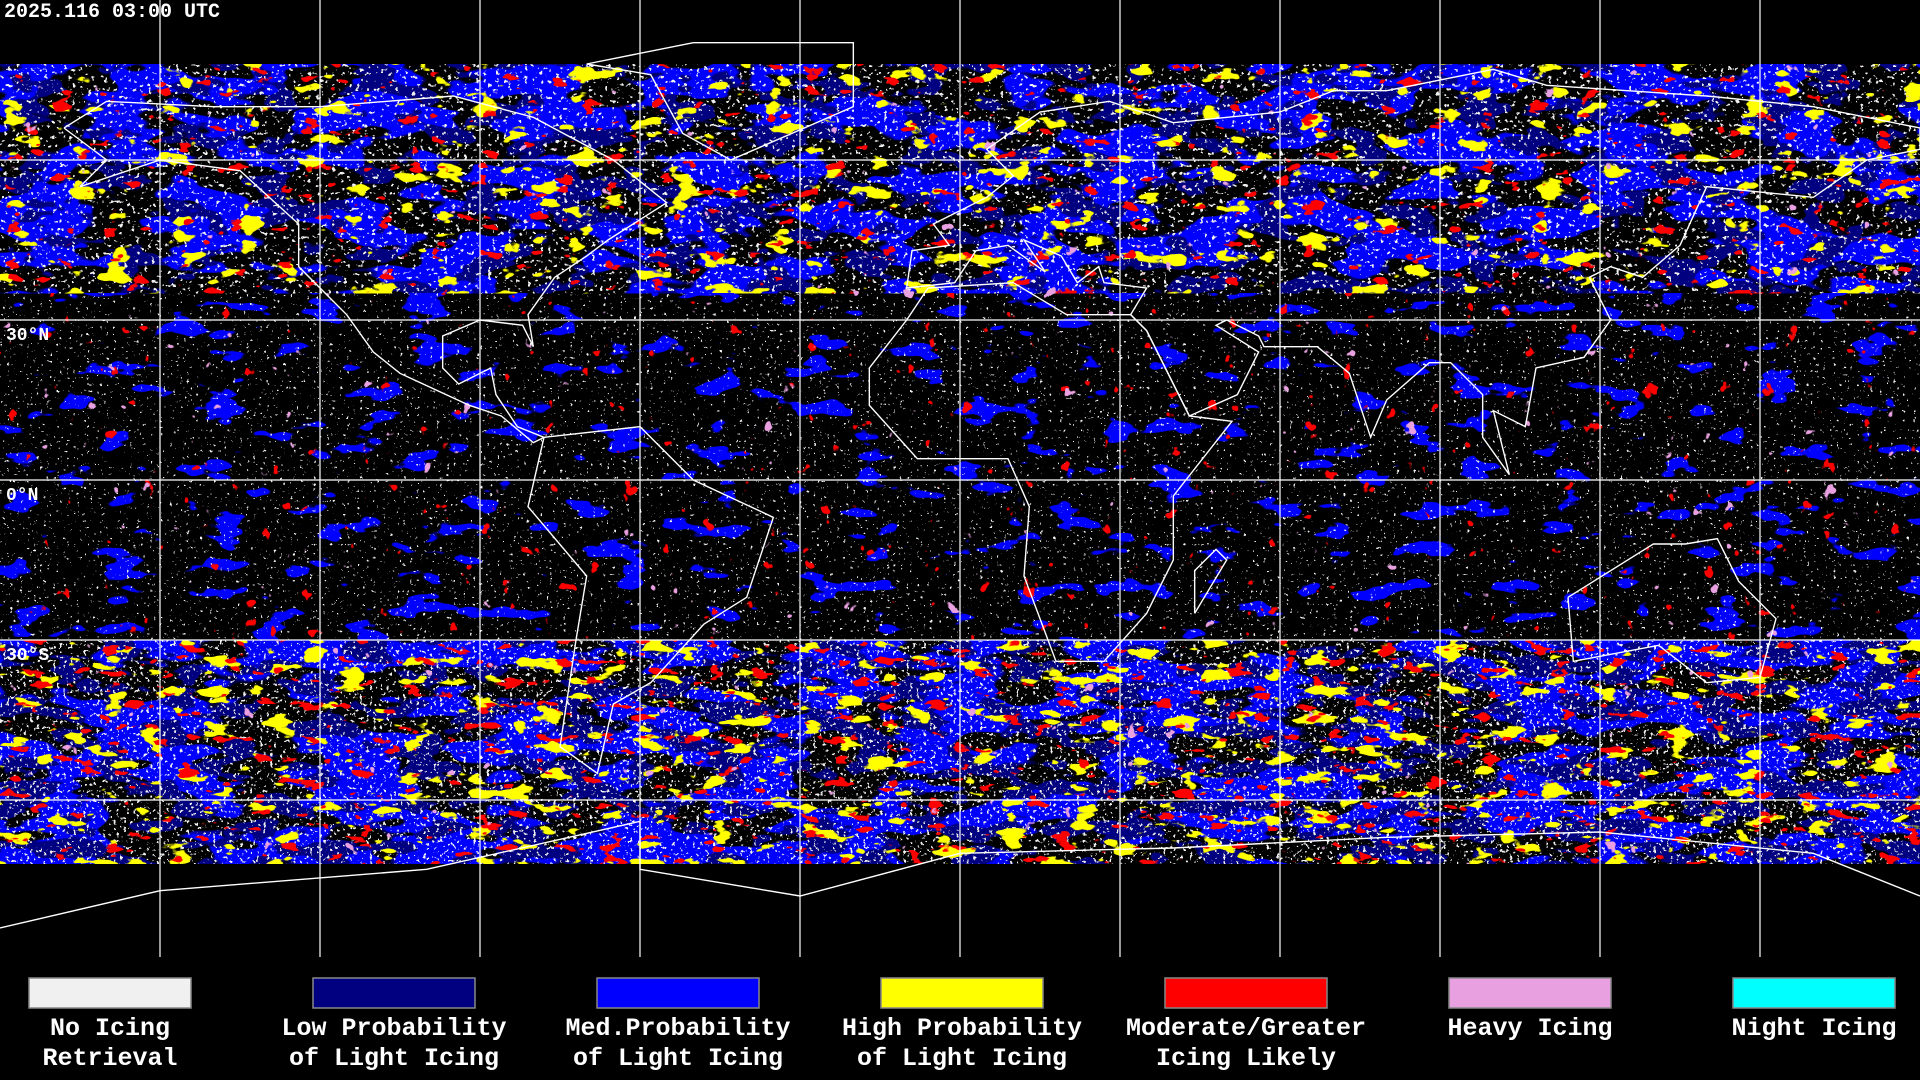 The image size is (1920, 1080). What do you see at coordinates (1529, 1028) in the screenshot?
I see `legend-label: Heavy Icing` at bounding box center [1529, 1028].